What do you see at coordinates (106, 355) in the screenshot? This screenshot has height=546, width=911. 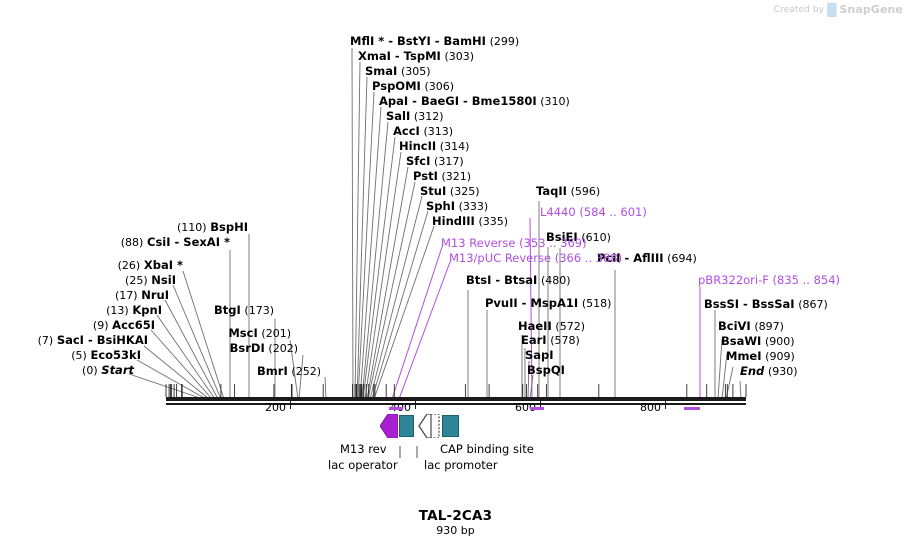 I see `site-label: (5) Eco53kI` at bounding box center [106, 355].